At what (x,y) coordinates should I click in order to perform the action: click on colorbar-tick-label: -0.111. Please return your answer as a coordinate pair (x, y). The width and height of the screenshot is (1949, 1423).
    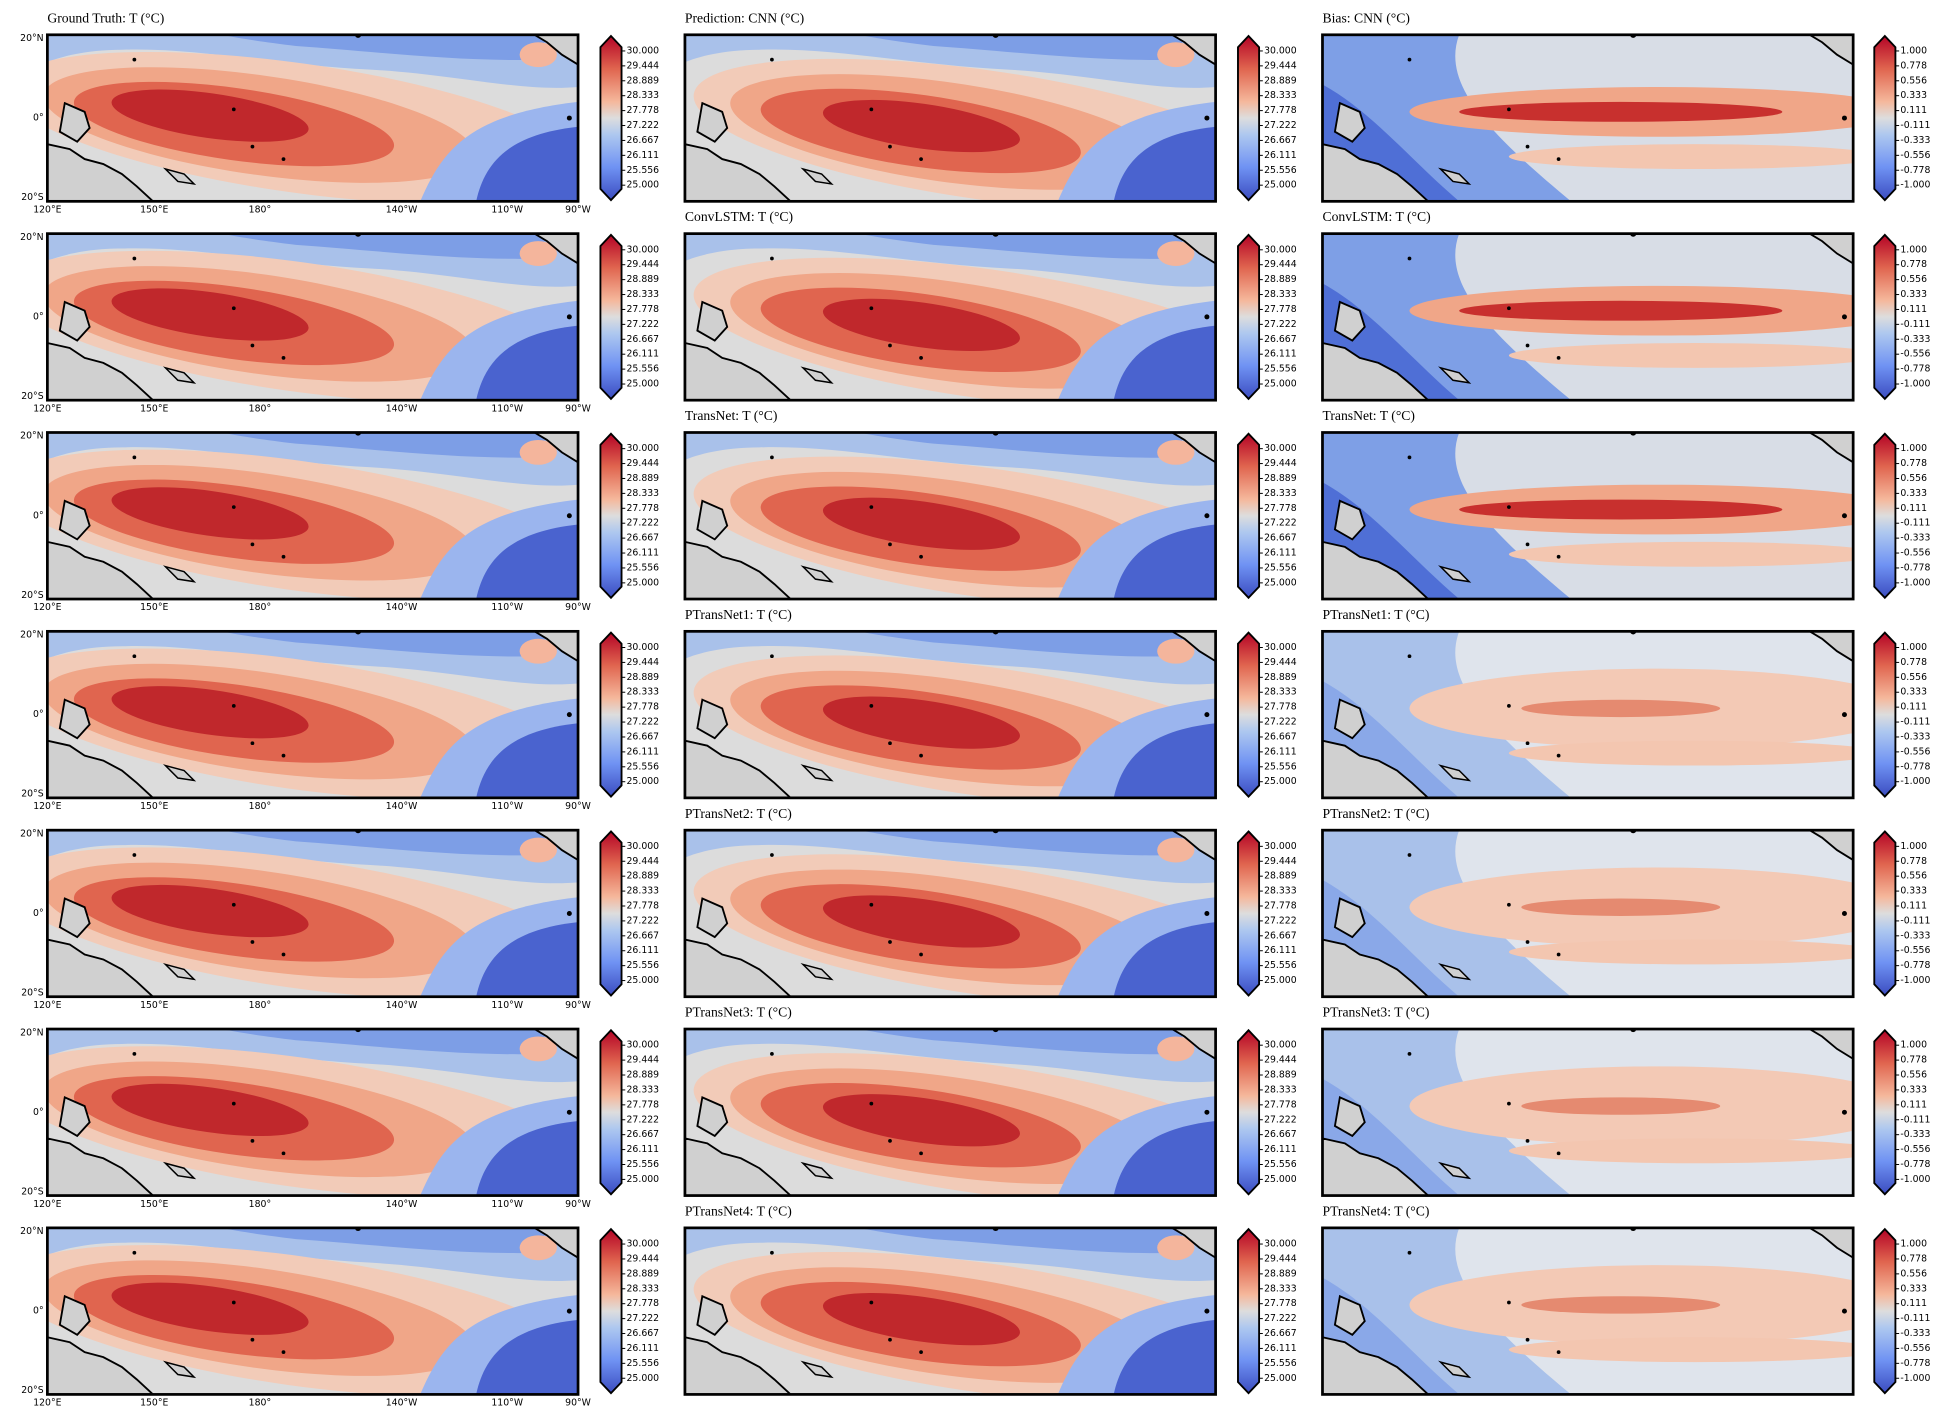
    Looking at the image, I should click on (1915, 523).